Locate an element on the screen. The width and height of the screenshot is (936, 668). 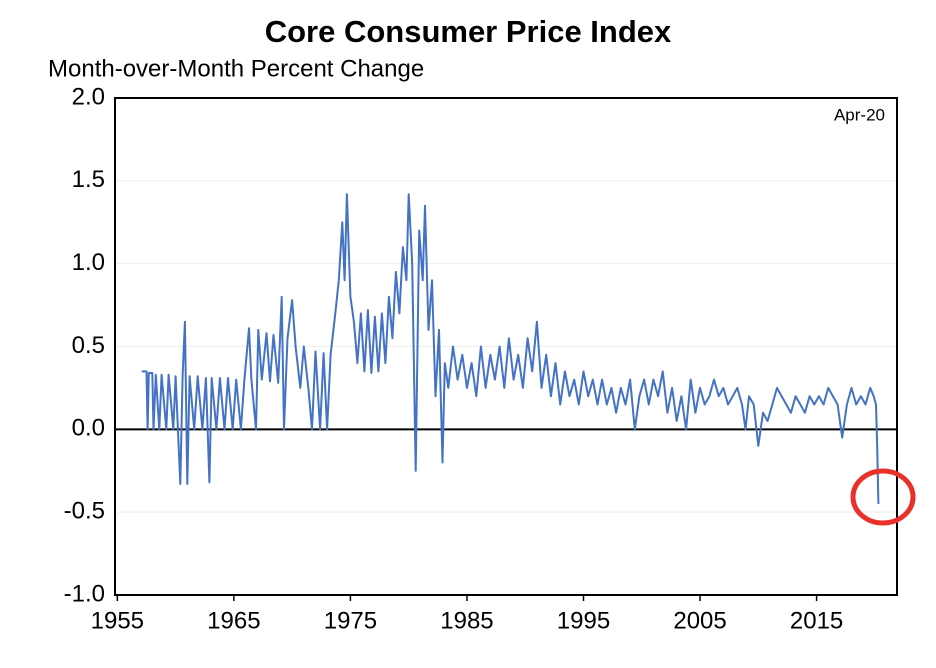
x-tick-label: 1965 is located at coordinates (233, 620).